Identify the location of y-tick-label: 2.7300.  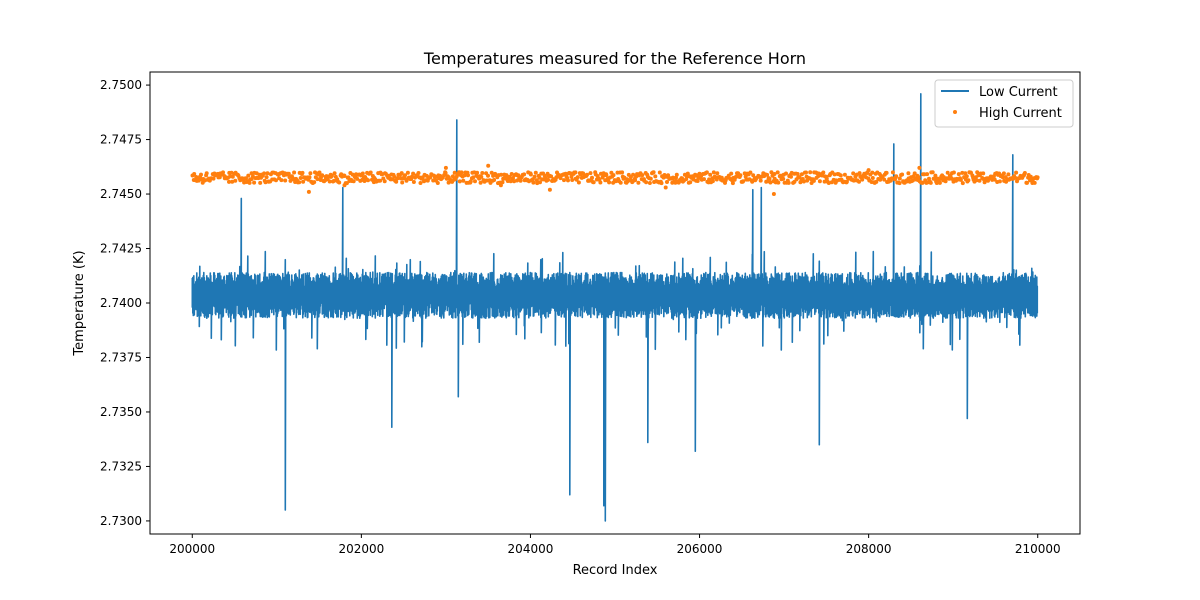
(121, 521).